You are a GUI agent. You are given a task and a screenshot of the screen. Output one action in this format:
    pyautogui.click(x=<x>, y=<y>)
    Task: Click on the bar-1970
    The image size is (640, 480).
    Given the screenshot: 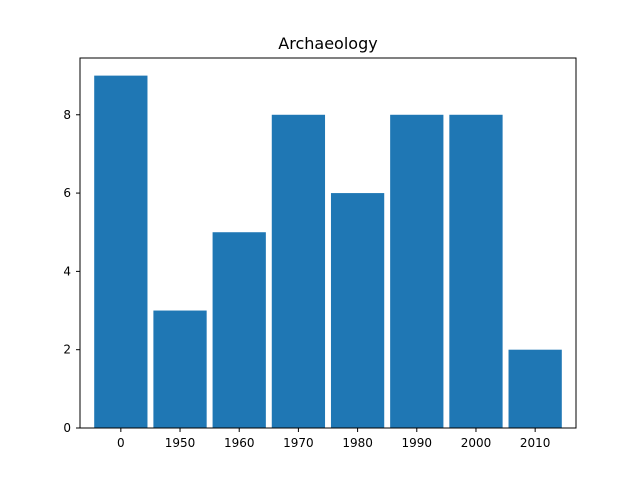 What is the action you would take?
    pyautogui.click(x=298, y=271)
    